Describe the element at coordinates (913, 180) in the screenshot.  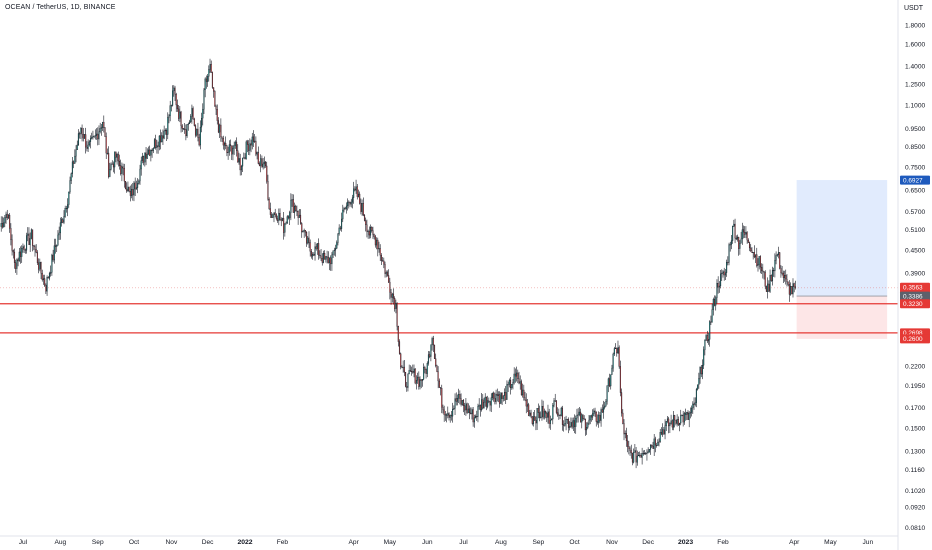
I see `target-price-flag-text: 0.6927` at that location.